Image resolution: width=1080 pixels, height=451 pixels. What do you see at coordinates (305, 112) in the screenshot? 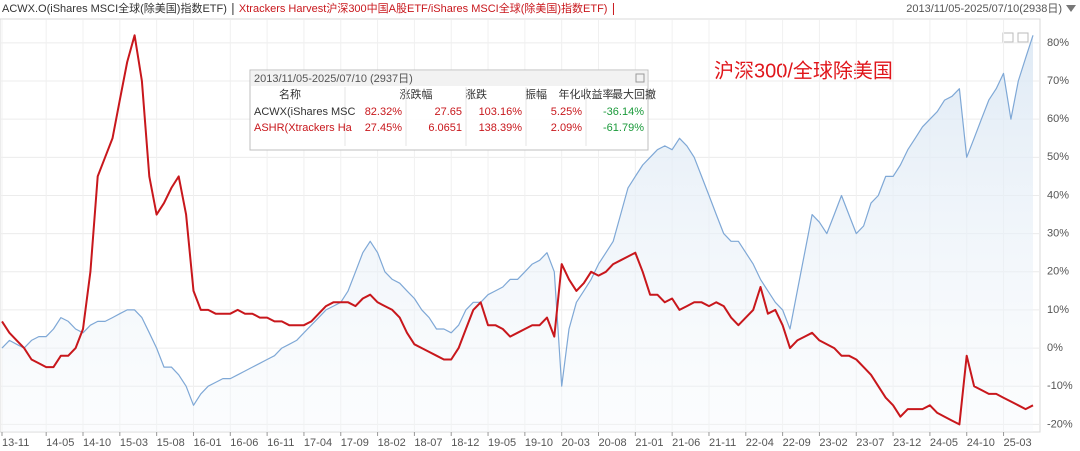
I see `row-name: ACWX(iShares MSC` at bounding box center [305, 112].